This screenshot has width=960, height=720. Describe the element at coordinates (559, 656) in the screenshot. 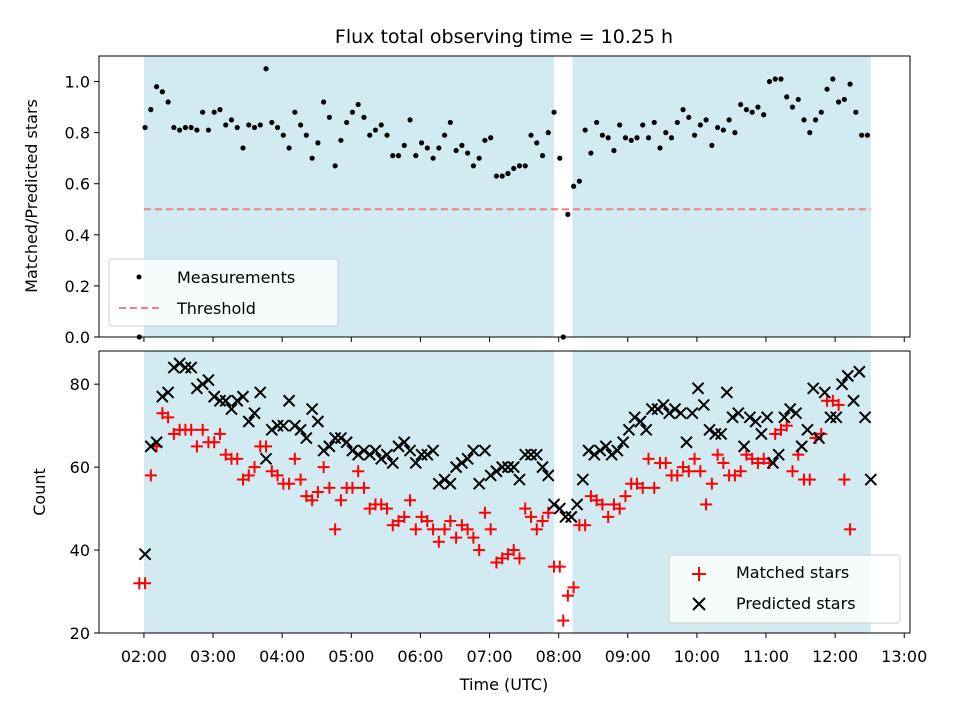

I see `bottom-x-tick-label: 08:00` at that location.